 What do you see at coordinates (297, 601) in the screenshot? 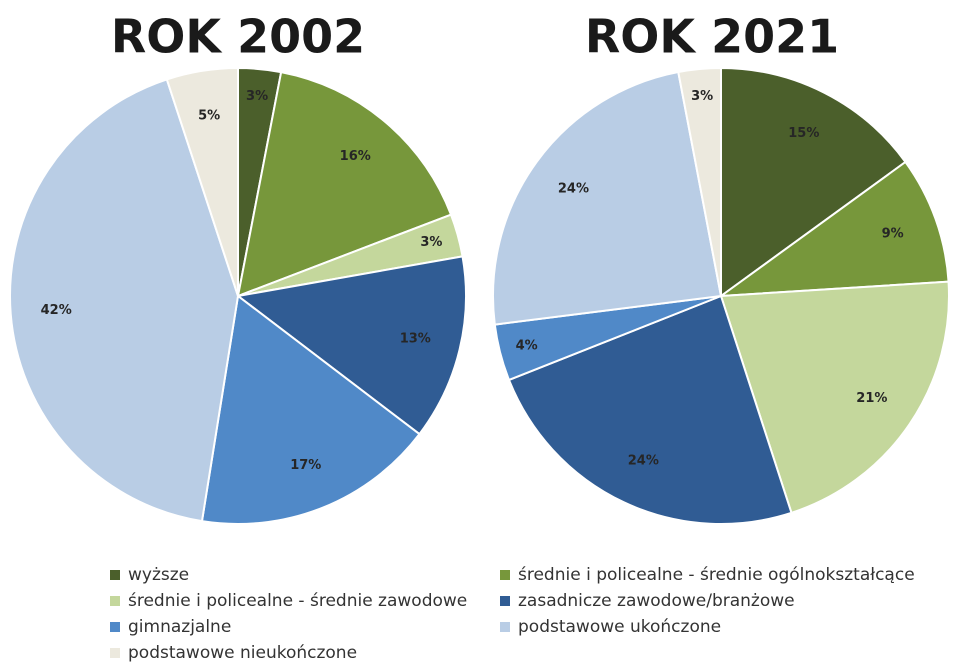
I see `legend-label: średnie i policealne - średnie zawodowe` at bounding box center [297, 601].